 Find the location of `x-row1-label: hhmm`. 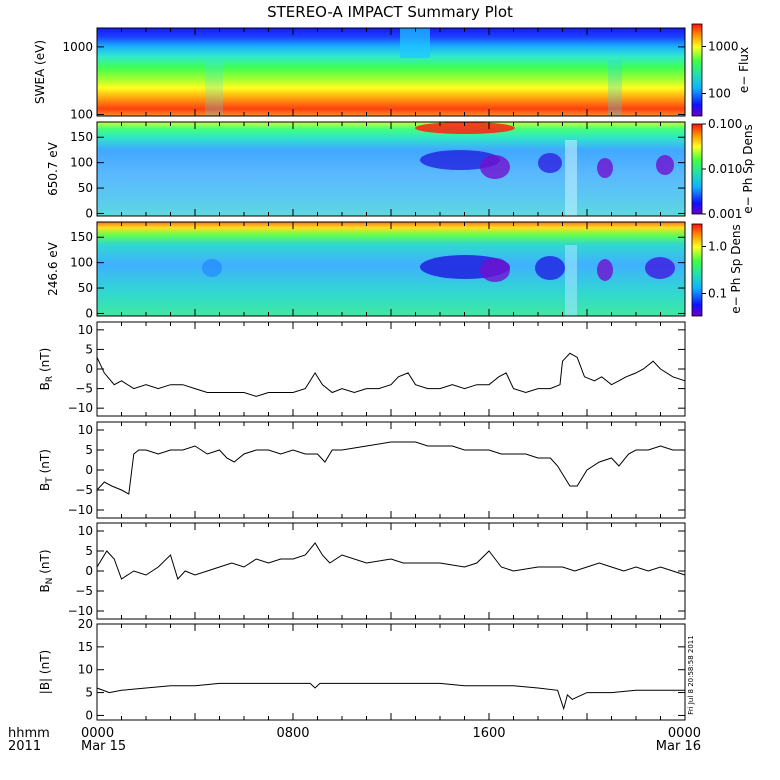

x-row1-label: hhmm is located at coordinates (29, 733).